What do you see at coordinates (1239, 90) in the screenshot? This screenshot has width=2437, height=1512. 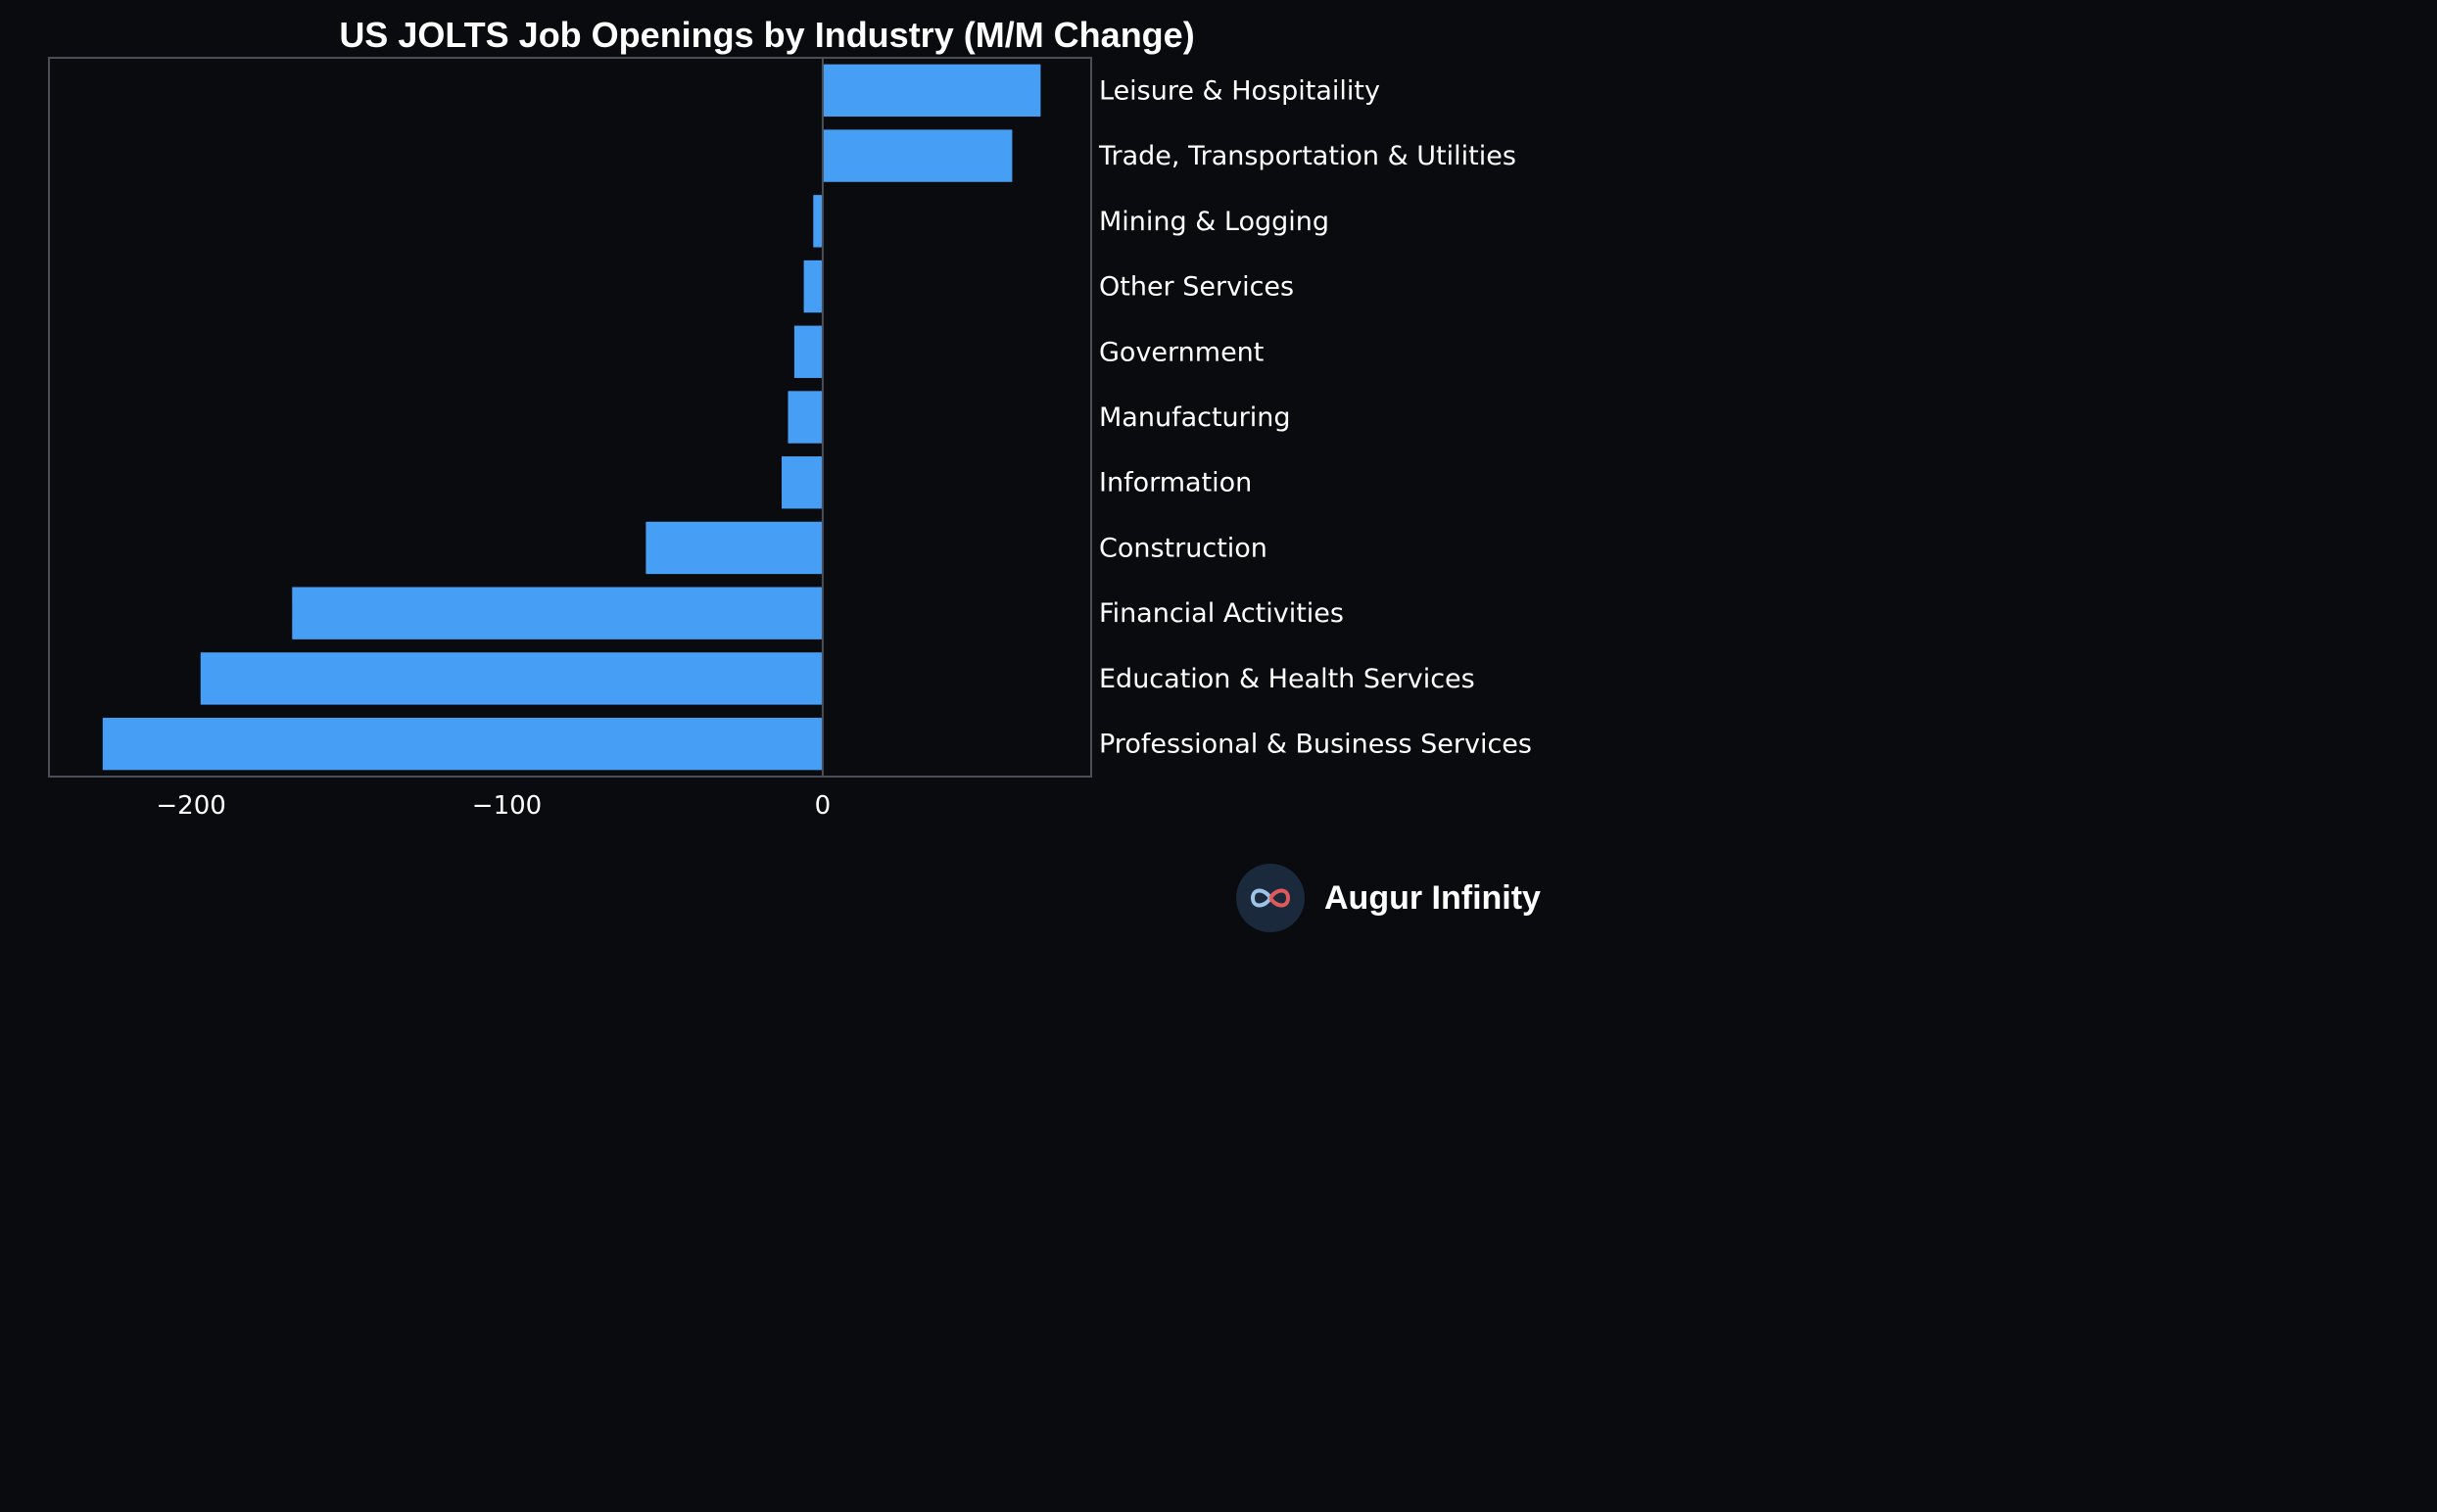 I see `category-label: Leisure & Hospitaility` at bounding box center [1239, 90].